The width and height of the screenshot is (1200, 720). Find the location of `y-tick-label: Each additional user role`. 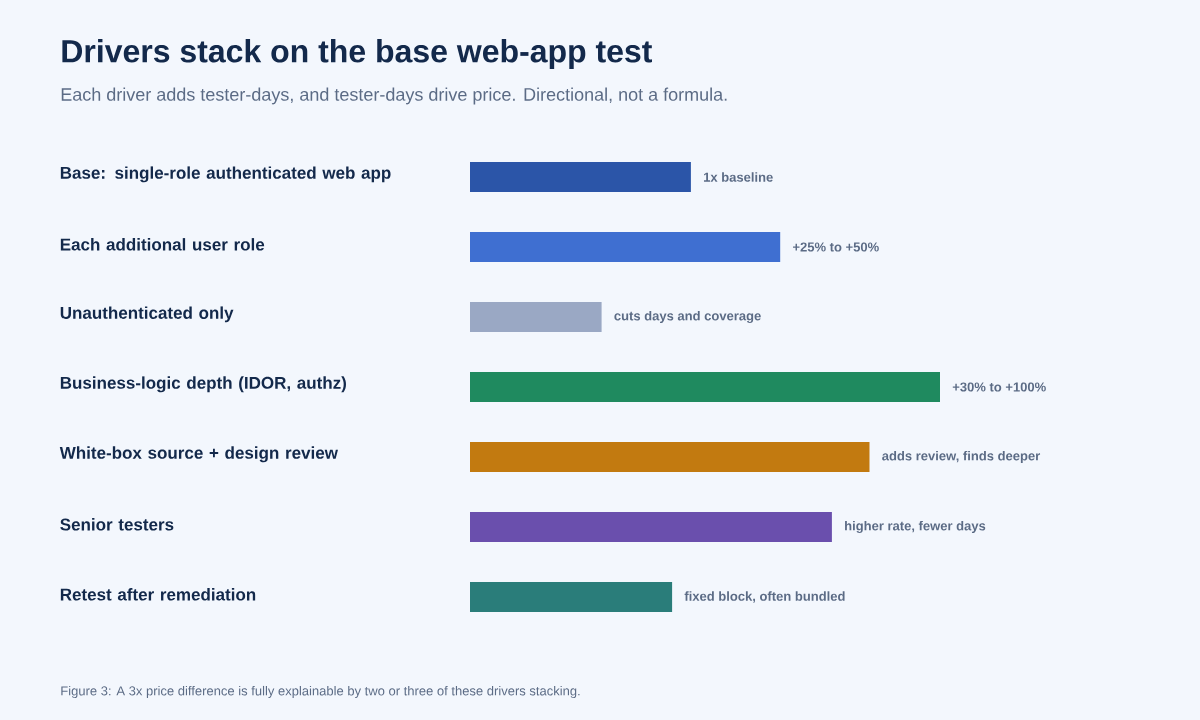

y-tick-label: Each additional user role is located at coordinates (162, 244).